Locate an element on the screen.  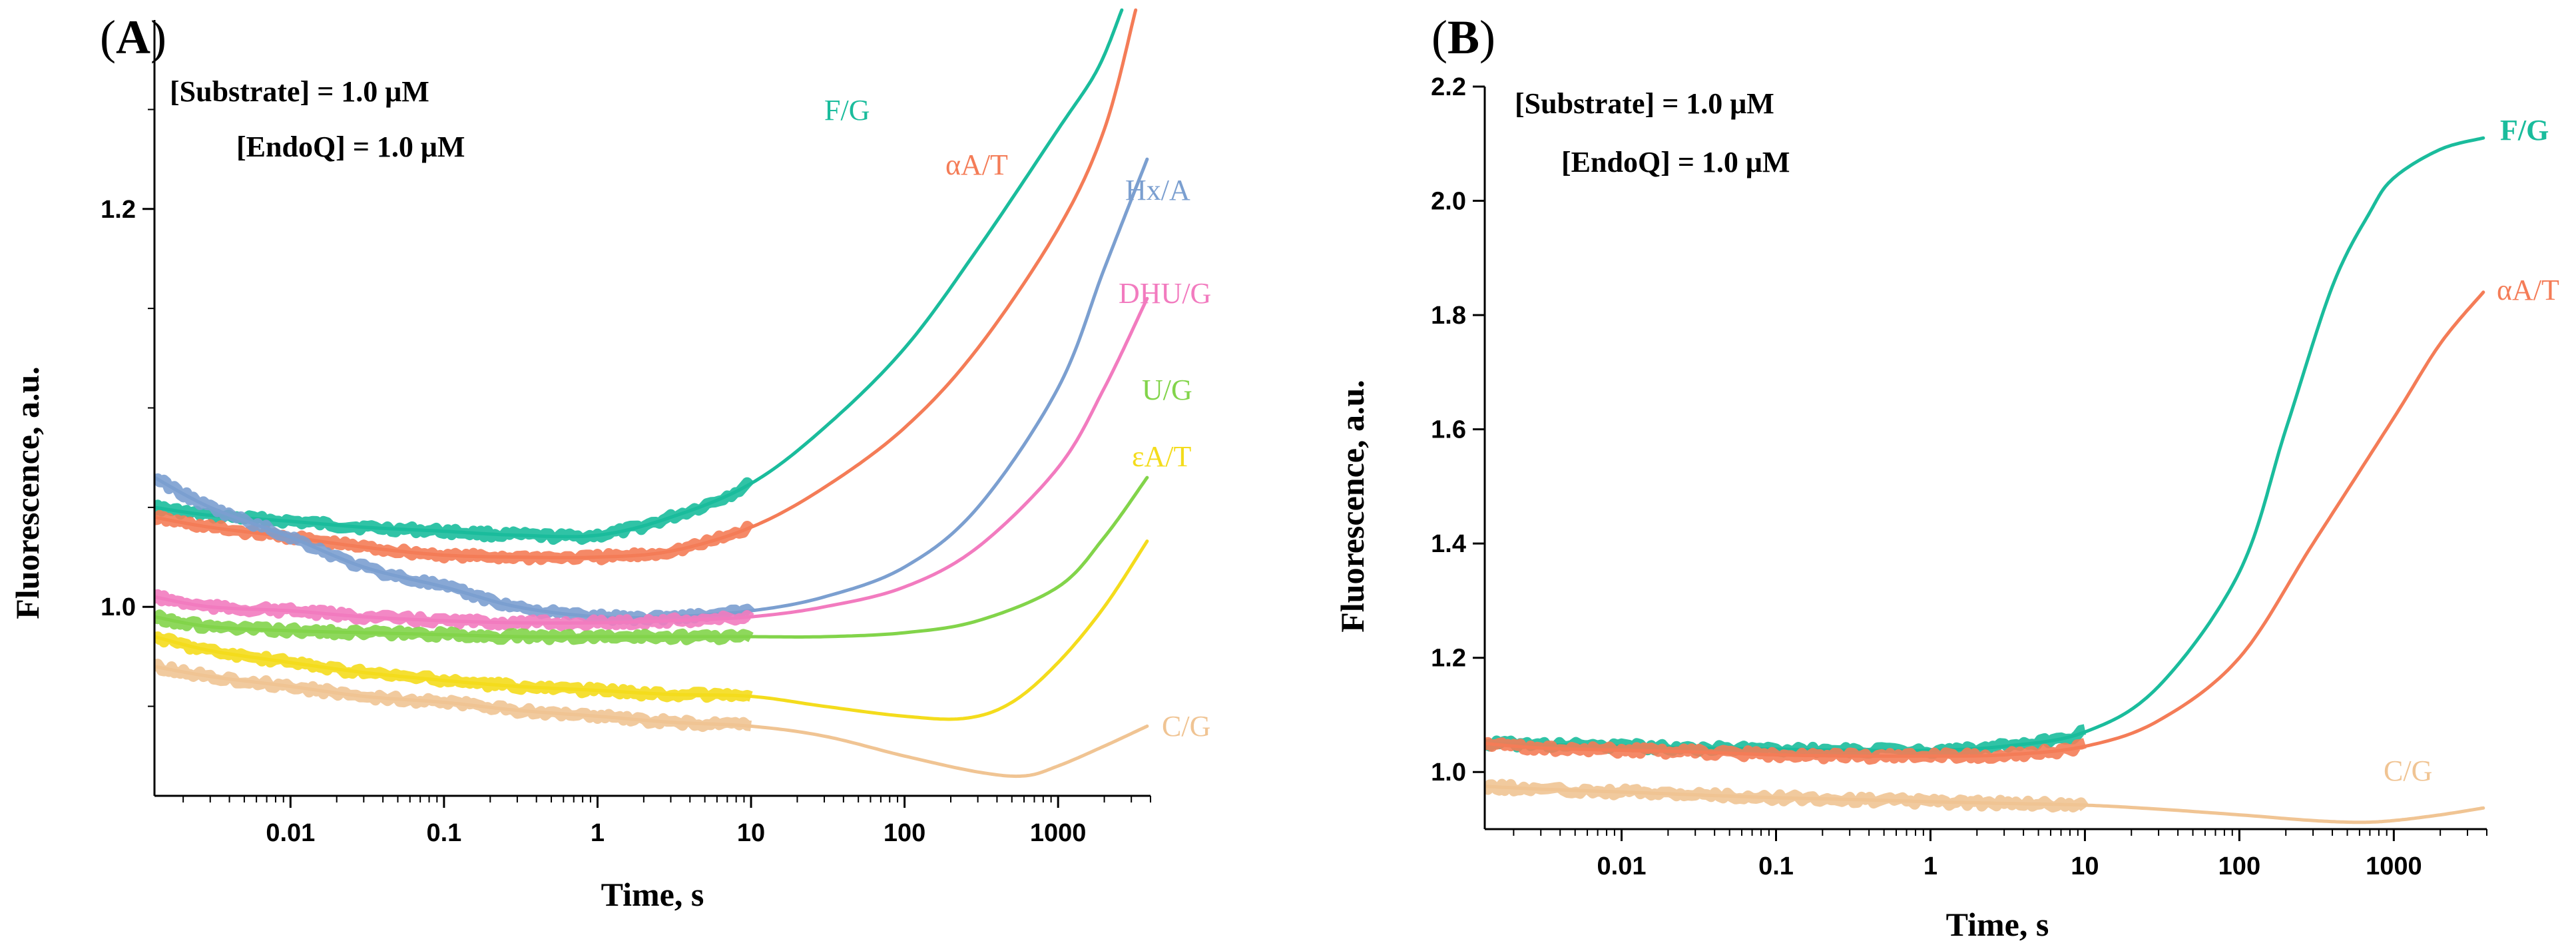
panel-b-label: (B) is located at coordinates (1463, 38).